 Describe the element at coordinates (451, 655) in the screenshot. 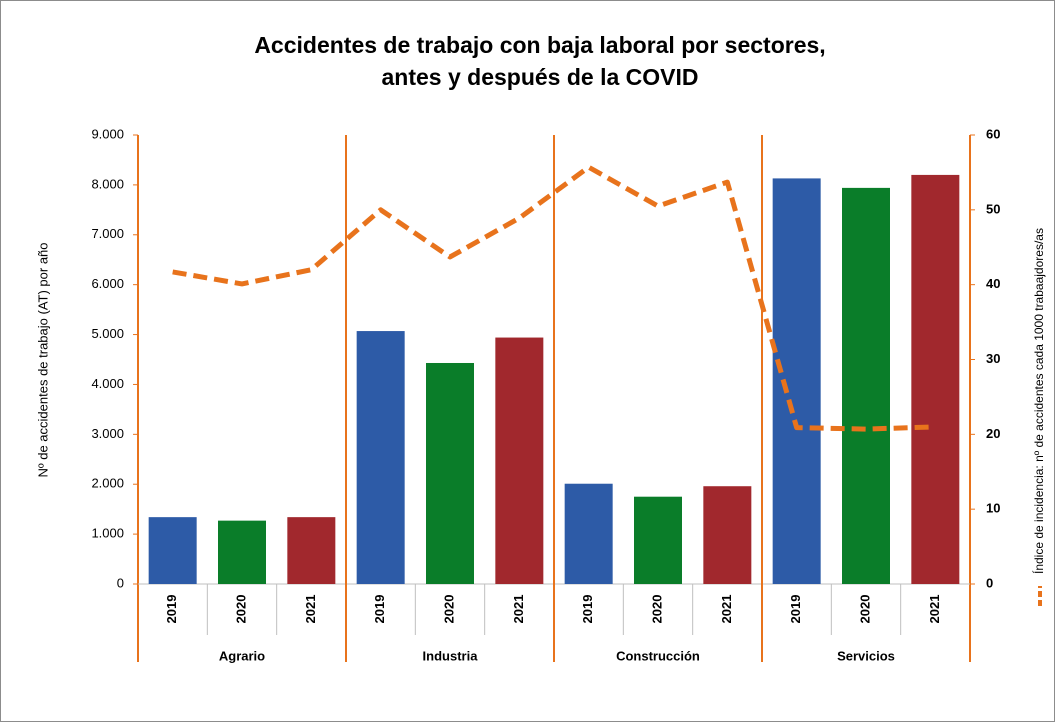

I see `group-label: Industria` at that location.